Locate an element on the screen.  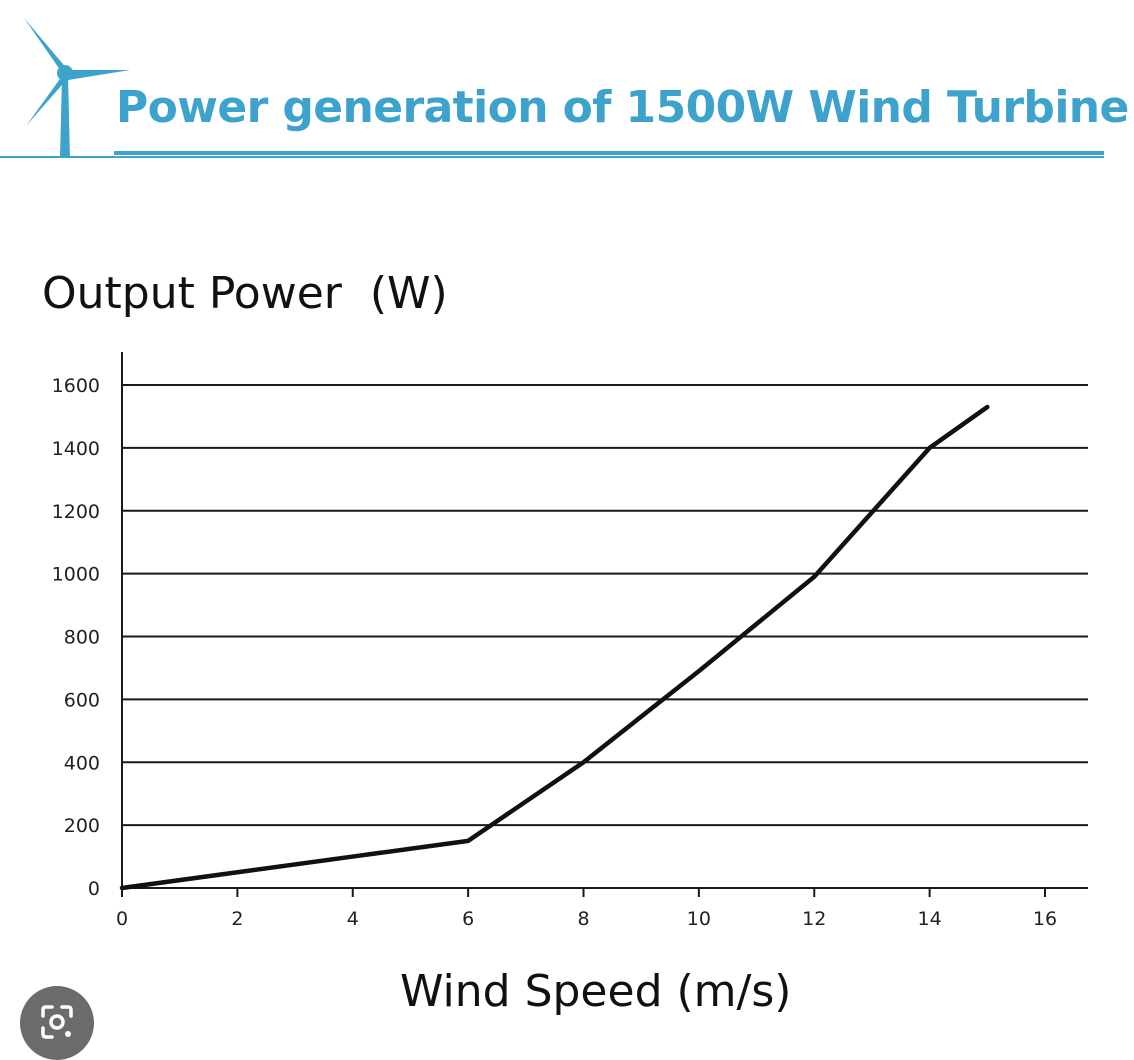
y-tick-label: 600 is located at coordinates (82, 700).